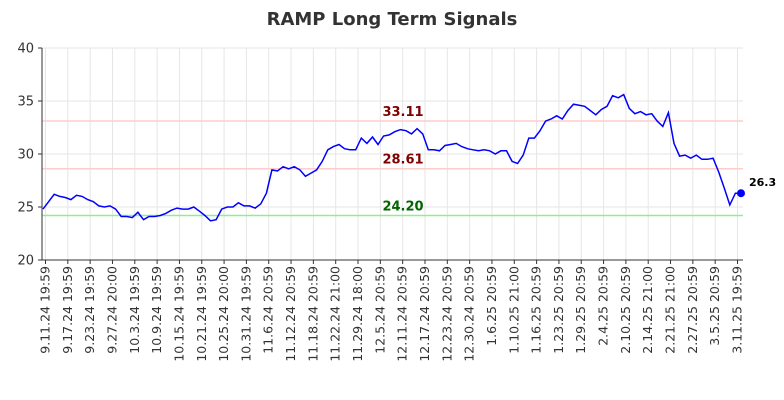  Describe the element at coordinates (647, 310) in the screenshot. I see `x-tick-label: 2.14.25 21:00` at that location.